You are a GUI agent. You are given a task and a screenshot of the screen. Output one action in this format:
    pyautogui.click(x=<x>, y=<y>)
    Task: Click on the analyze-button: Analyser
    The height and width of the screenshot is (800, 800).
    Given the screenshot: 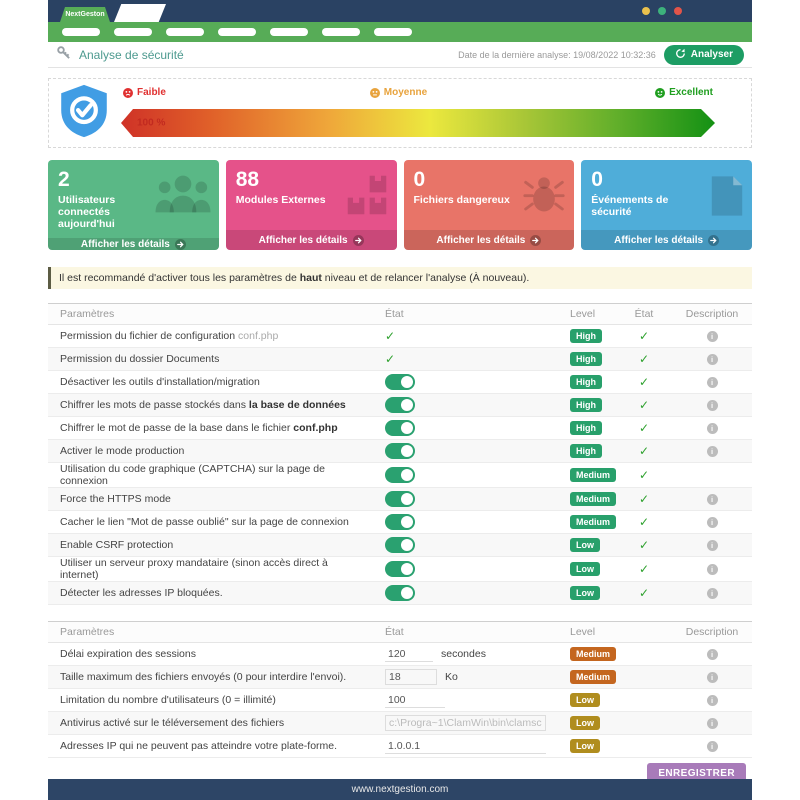 What is the action you would take?
    pyautogui.click(x=703, y=54)
    